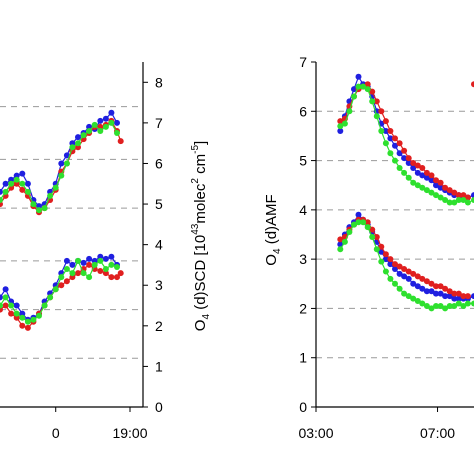  I want to click on x-tick-label-right-1: 07:00, so click(437, 433).